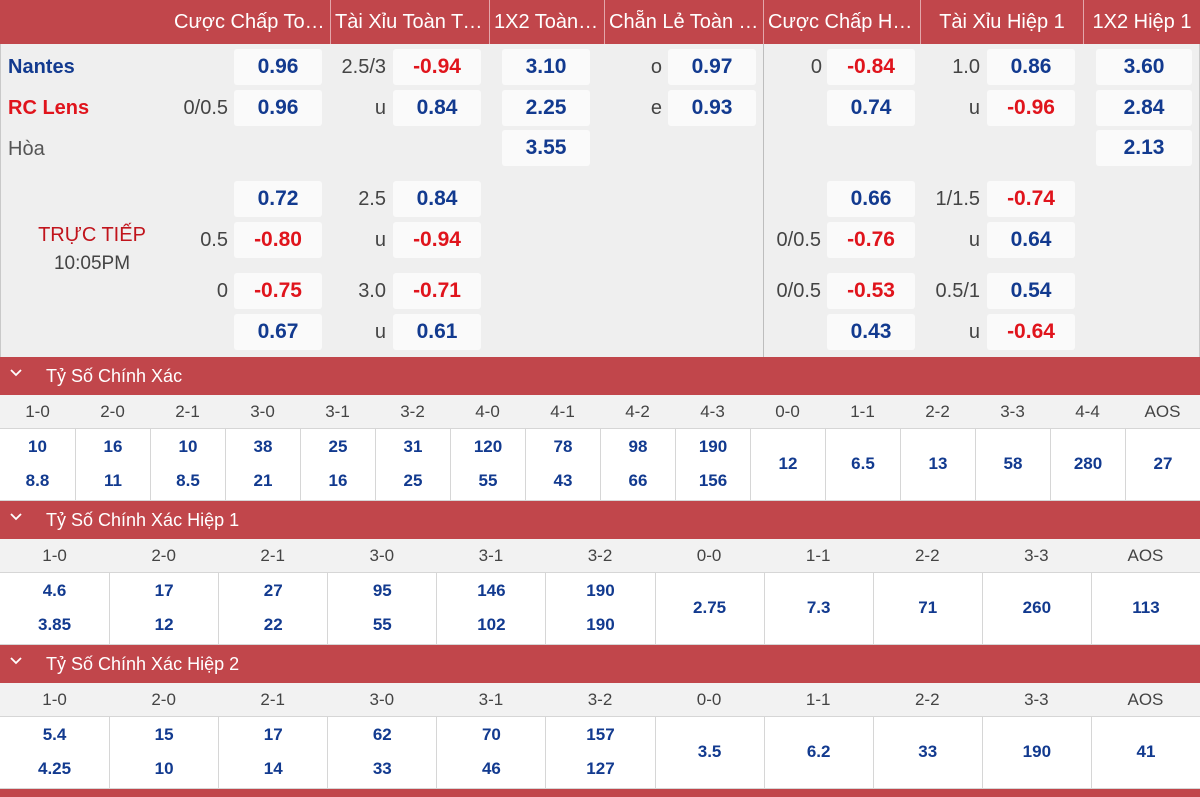  What do you see at coordinates (546, 108) in the screenshot?
I see `x12-away-odds: 2.25` at bounding box center [546, 108].